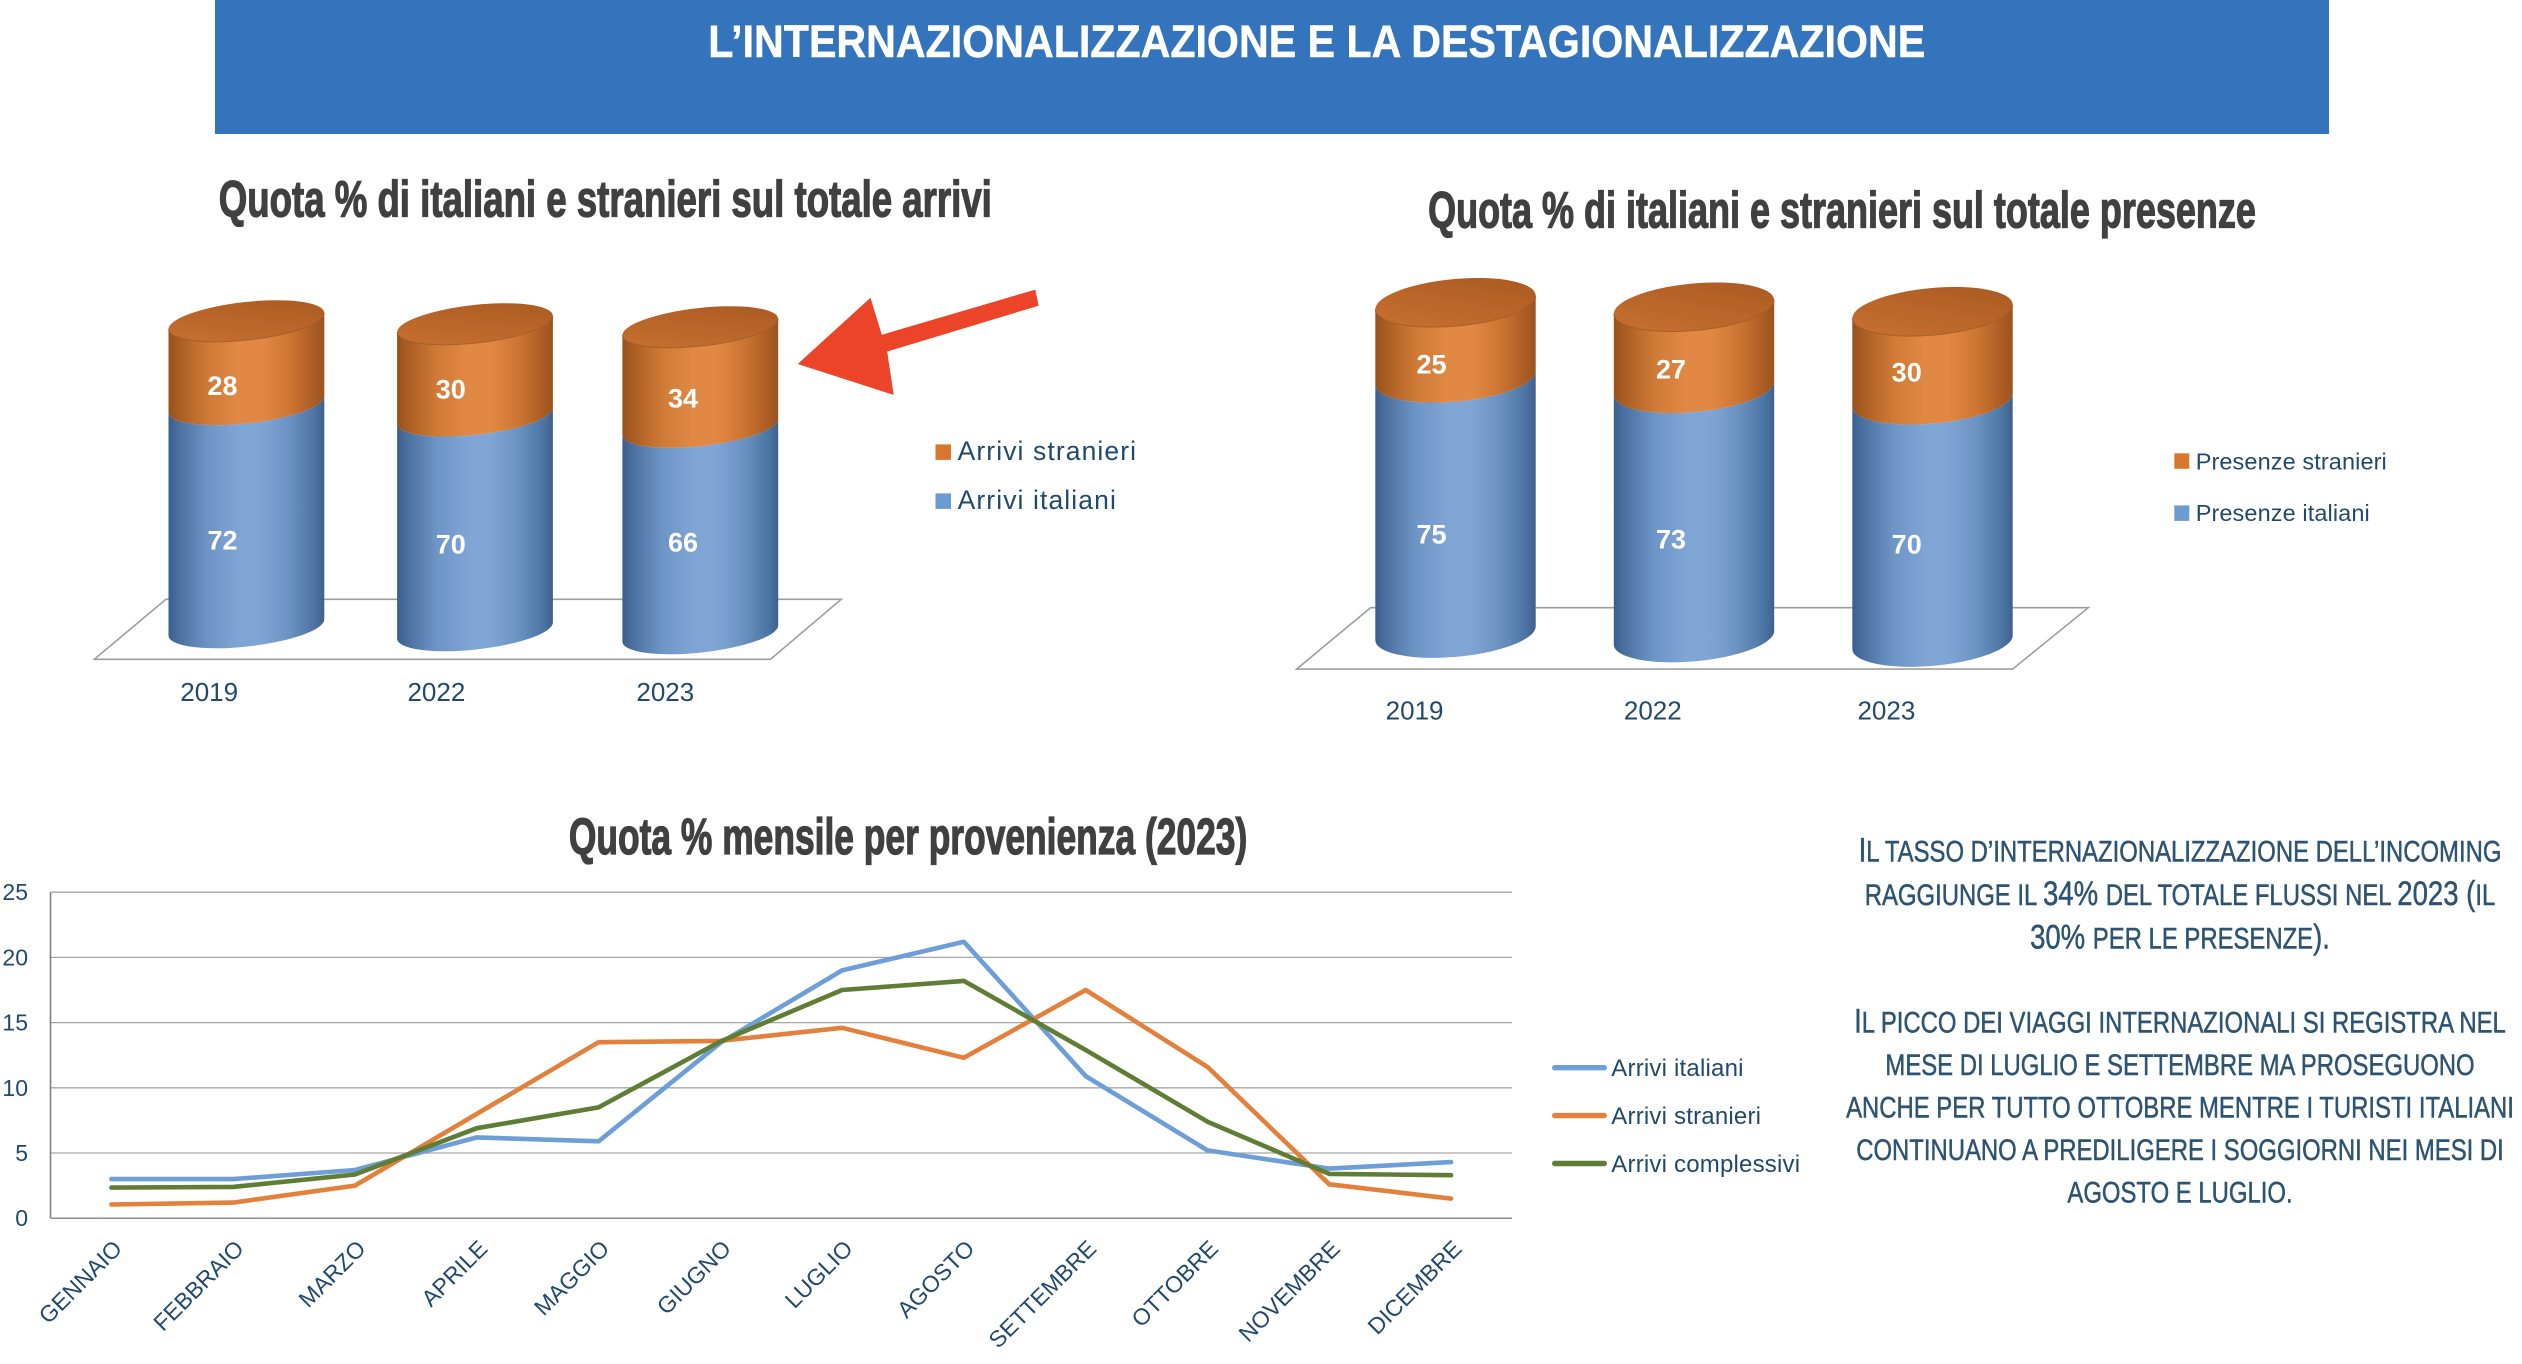 This screenshot has height=1364, width=2522. What do you see at coordinates (15, 1023) in the screenshot?
I see `svg-text: 15` at bounding box center [15, 1023].